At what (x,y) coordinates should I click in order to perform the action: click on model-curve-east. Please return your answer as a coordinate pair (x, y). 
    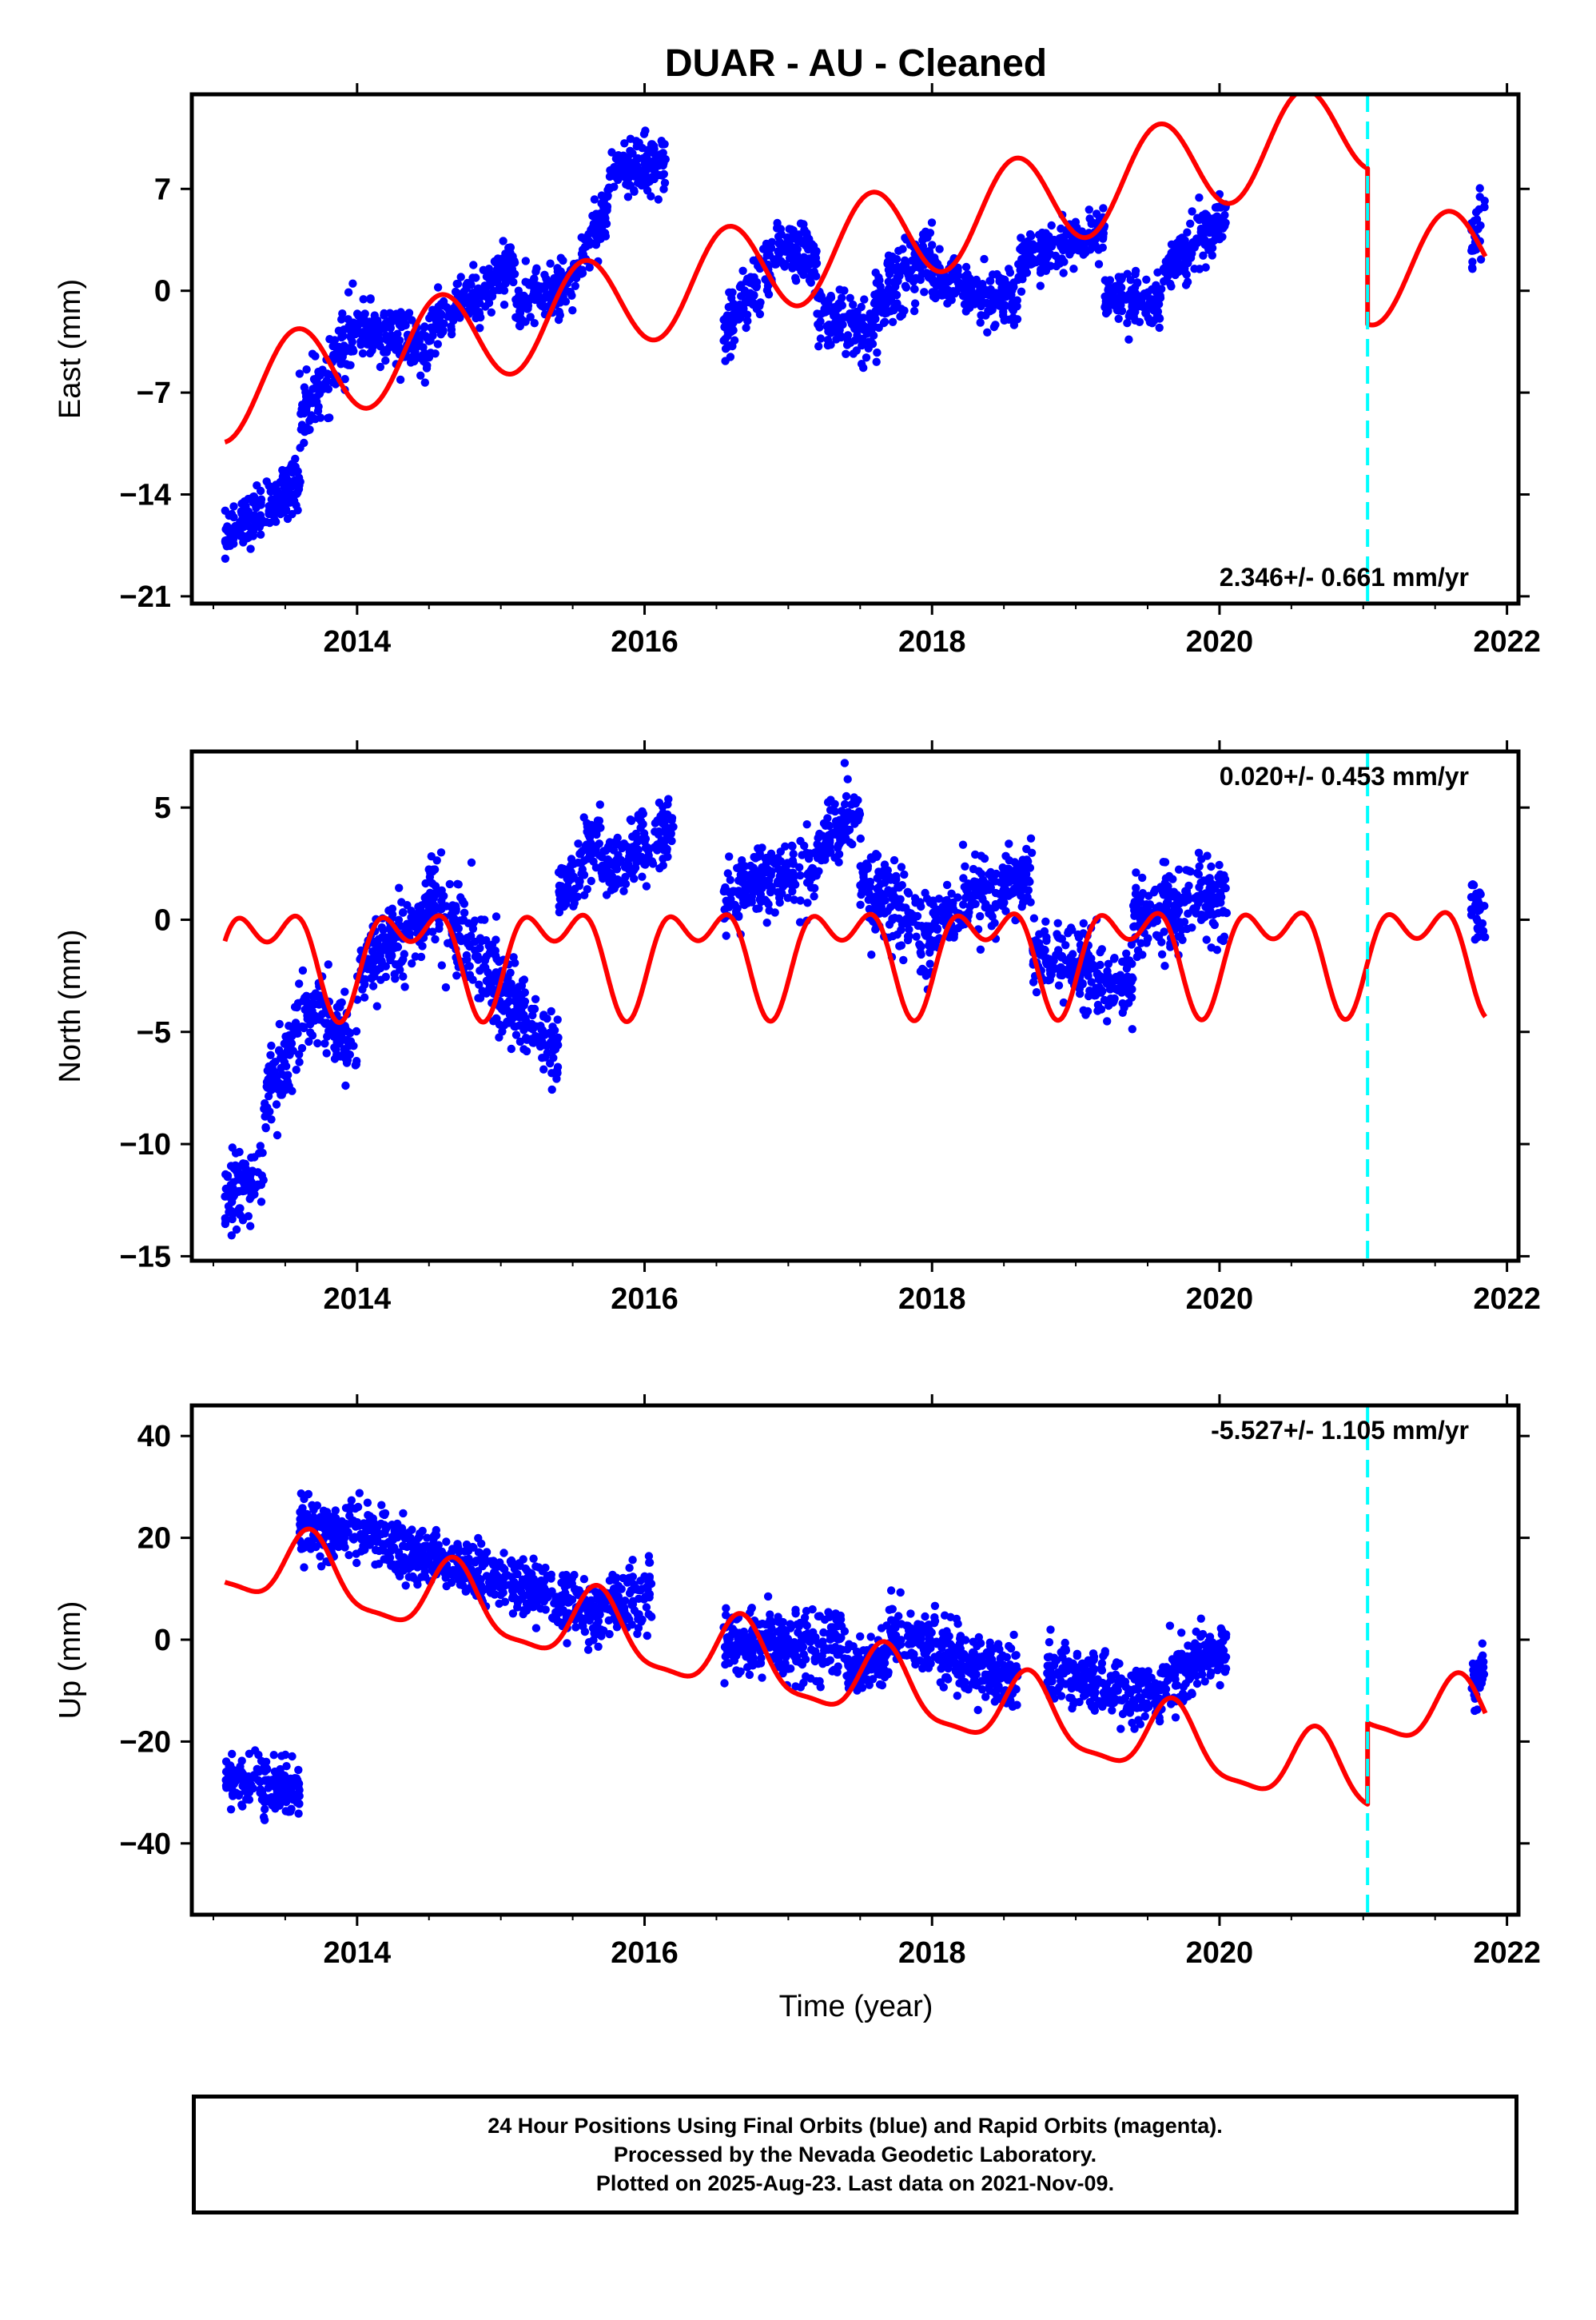
    Looking at the image, I should click on (855, 269).